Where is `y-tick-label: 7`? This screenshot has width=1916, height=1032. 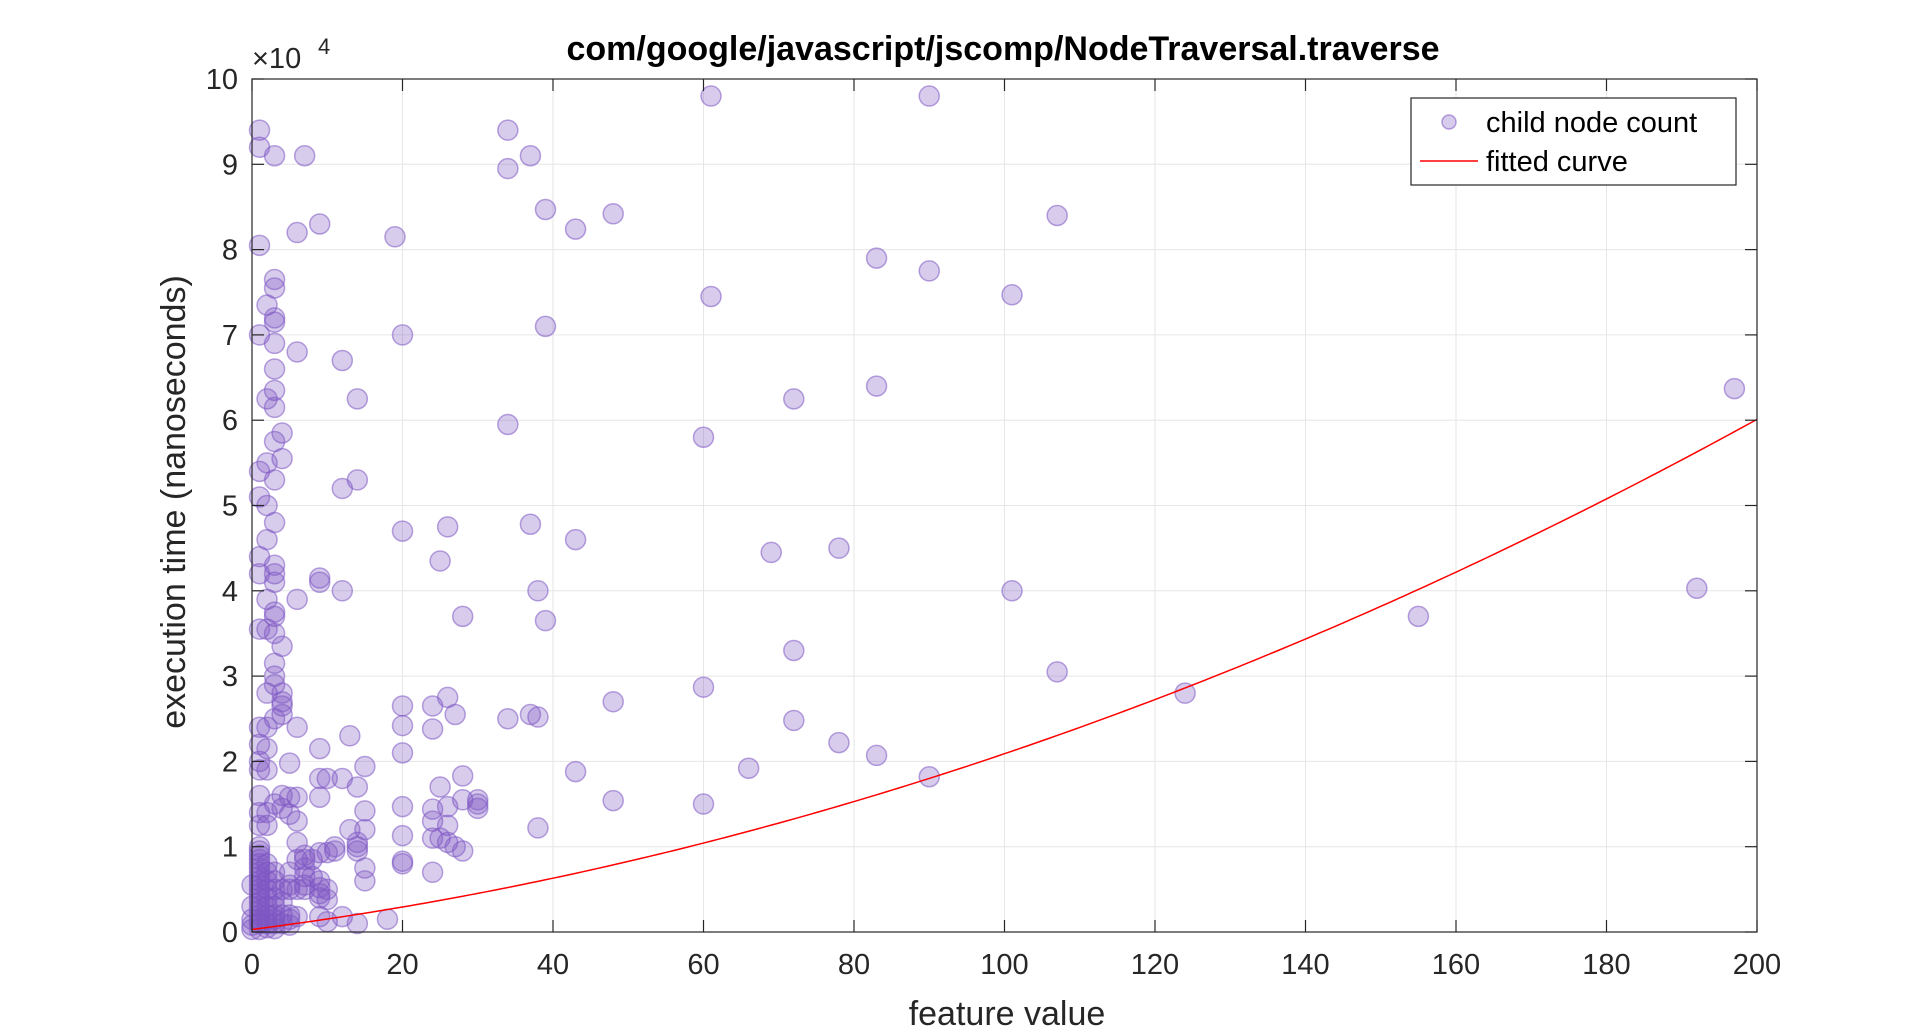 y-tick-label: 7 is located at coordinates (230, 336).